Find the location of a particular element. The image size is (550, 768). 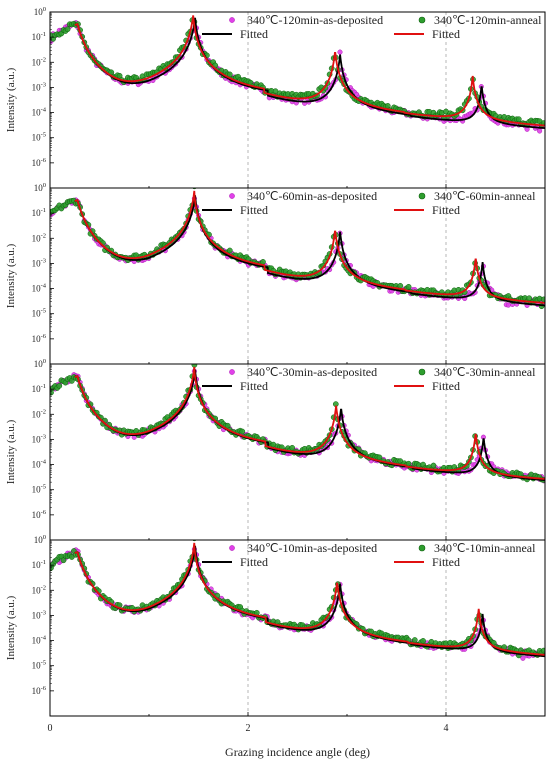

x-tick-label: 2 is located at coordinates (248, 728).